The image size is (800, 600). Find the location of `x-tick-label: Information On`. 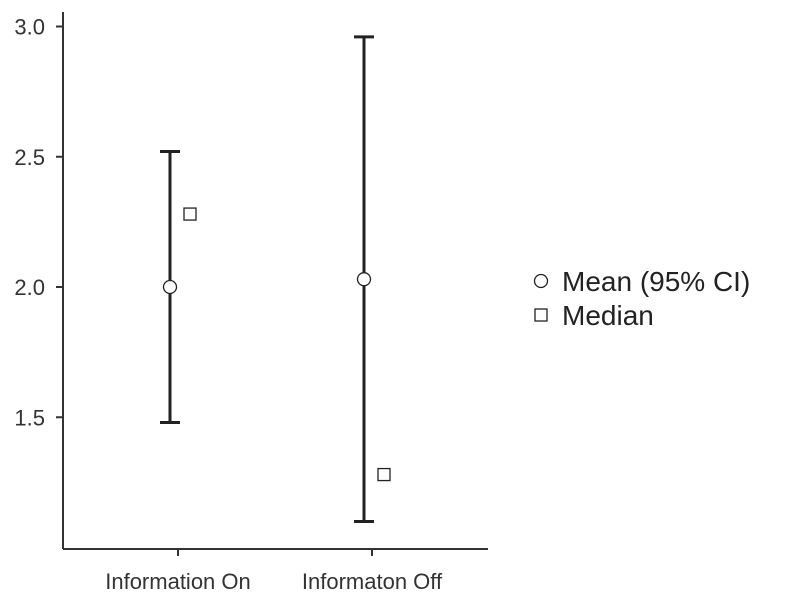

x-tick-label: Information On is located at coordinates (178, 581).